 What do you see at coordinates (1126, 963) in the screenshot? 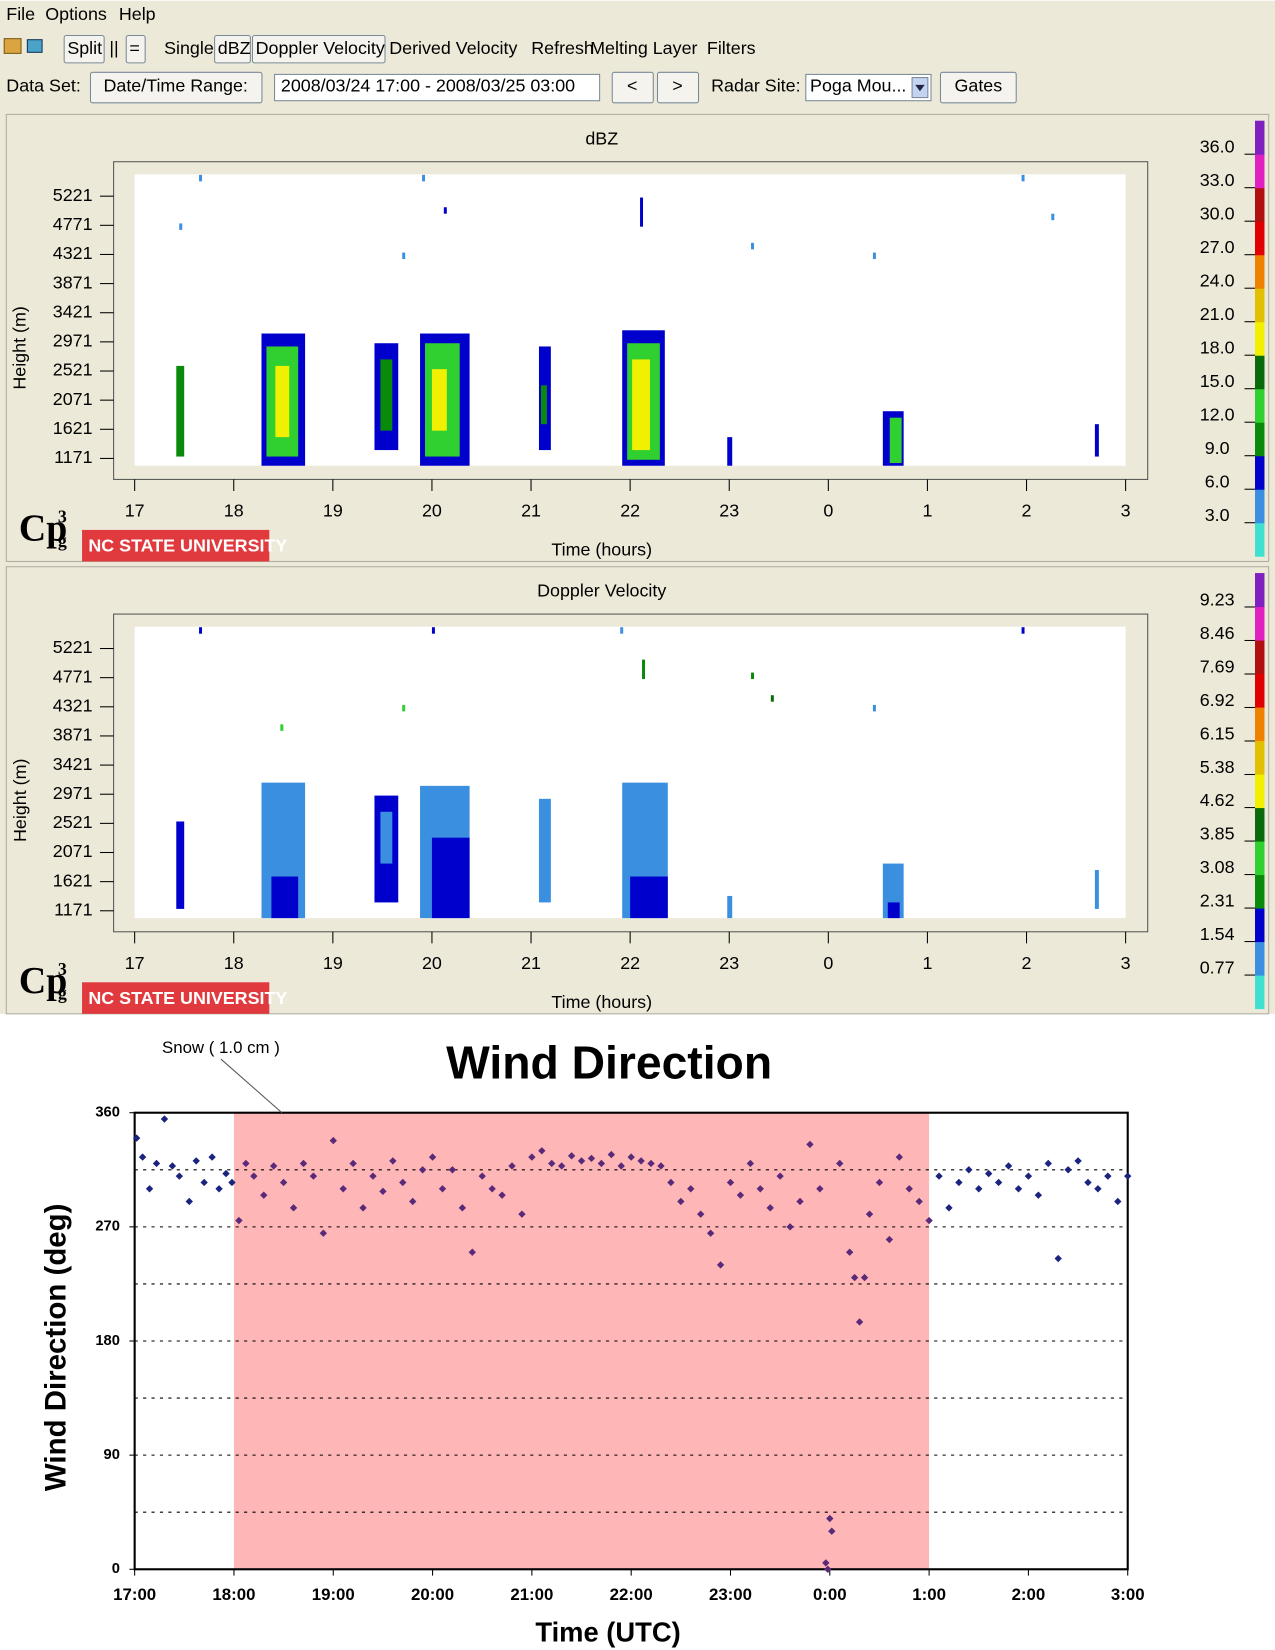
I see `x-tick-label: 3` at bounding box center [1126, 963].